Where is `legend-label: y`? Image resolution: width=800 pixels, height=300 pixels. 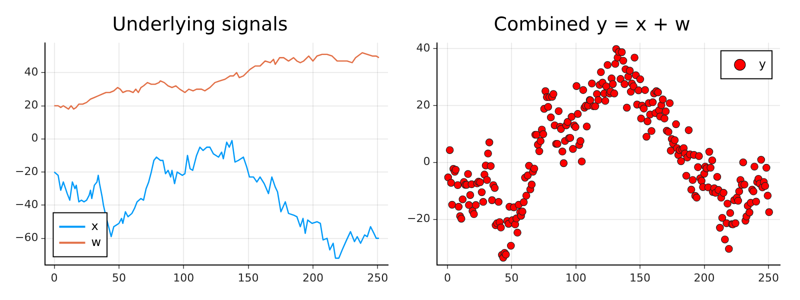 legend-label: y is located at coordinates (762, 63).